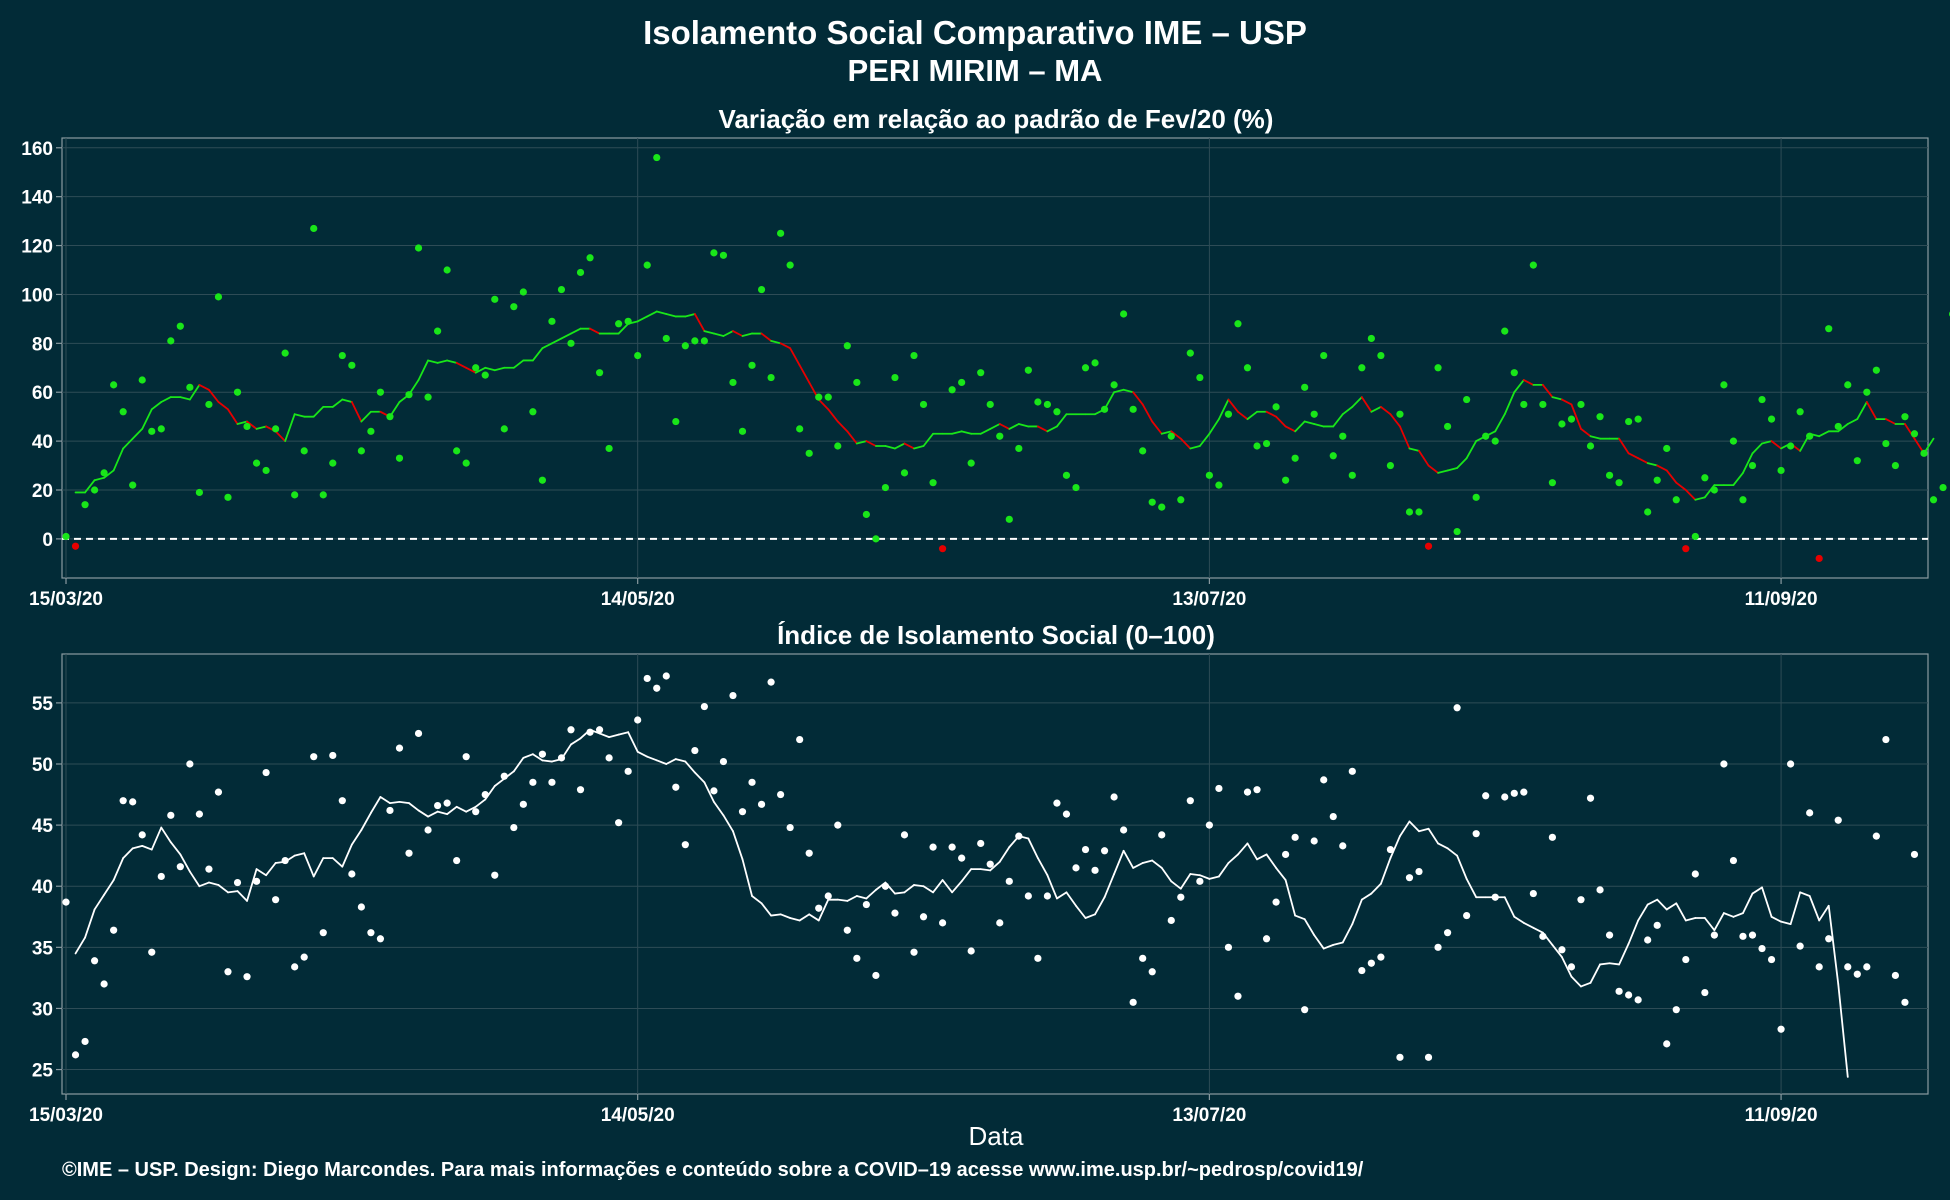  What do you see at coordinates (975, 70) in the screenshot?
I see `figure-subtitle: PERI MIRIM – MA` at bounding box center [975, 70].